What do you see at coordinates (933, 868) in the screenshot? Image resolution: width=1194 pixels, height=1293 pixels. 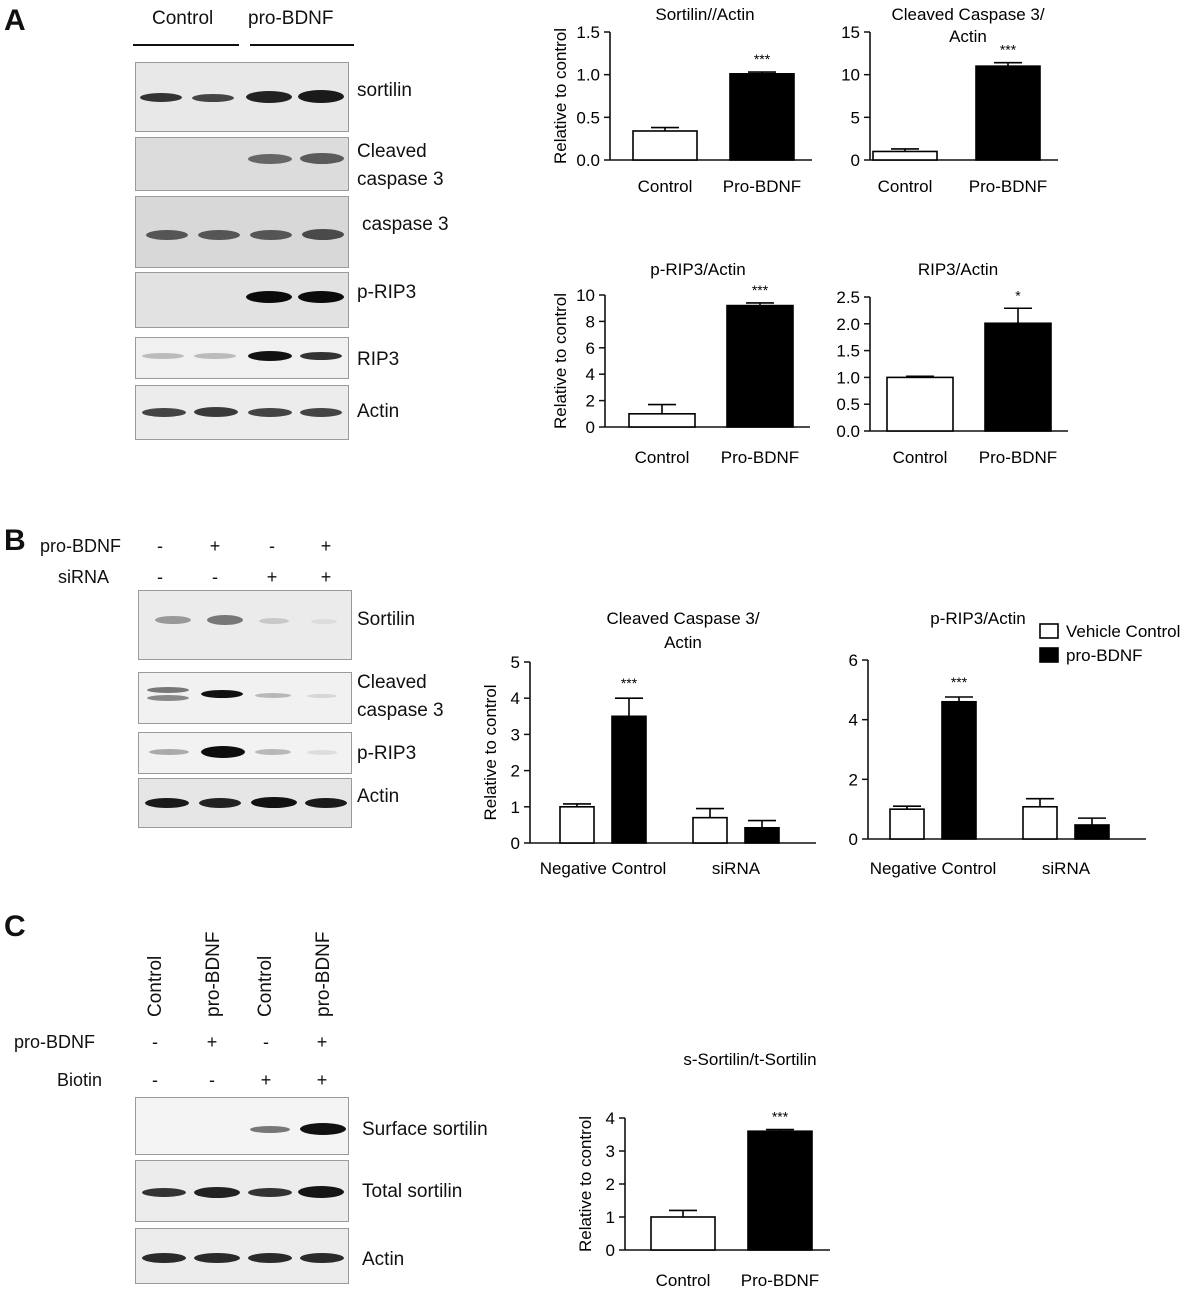 I see `x-category-label: Negative Control` at bounding box center [933, 868].